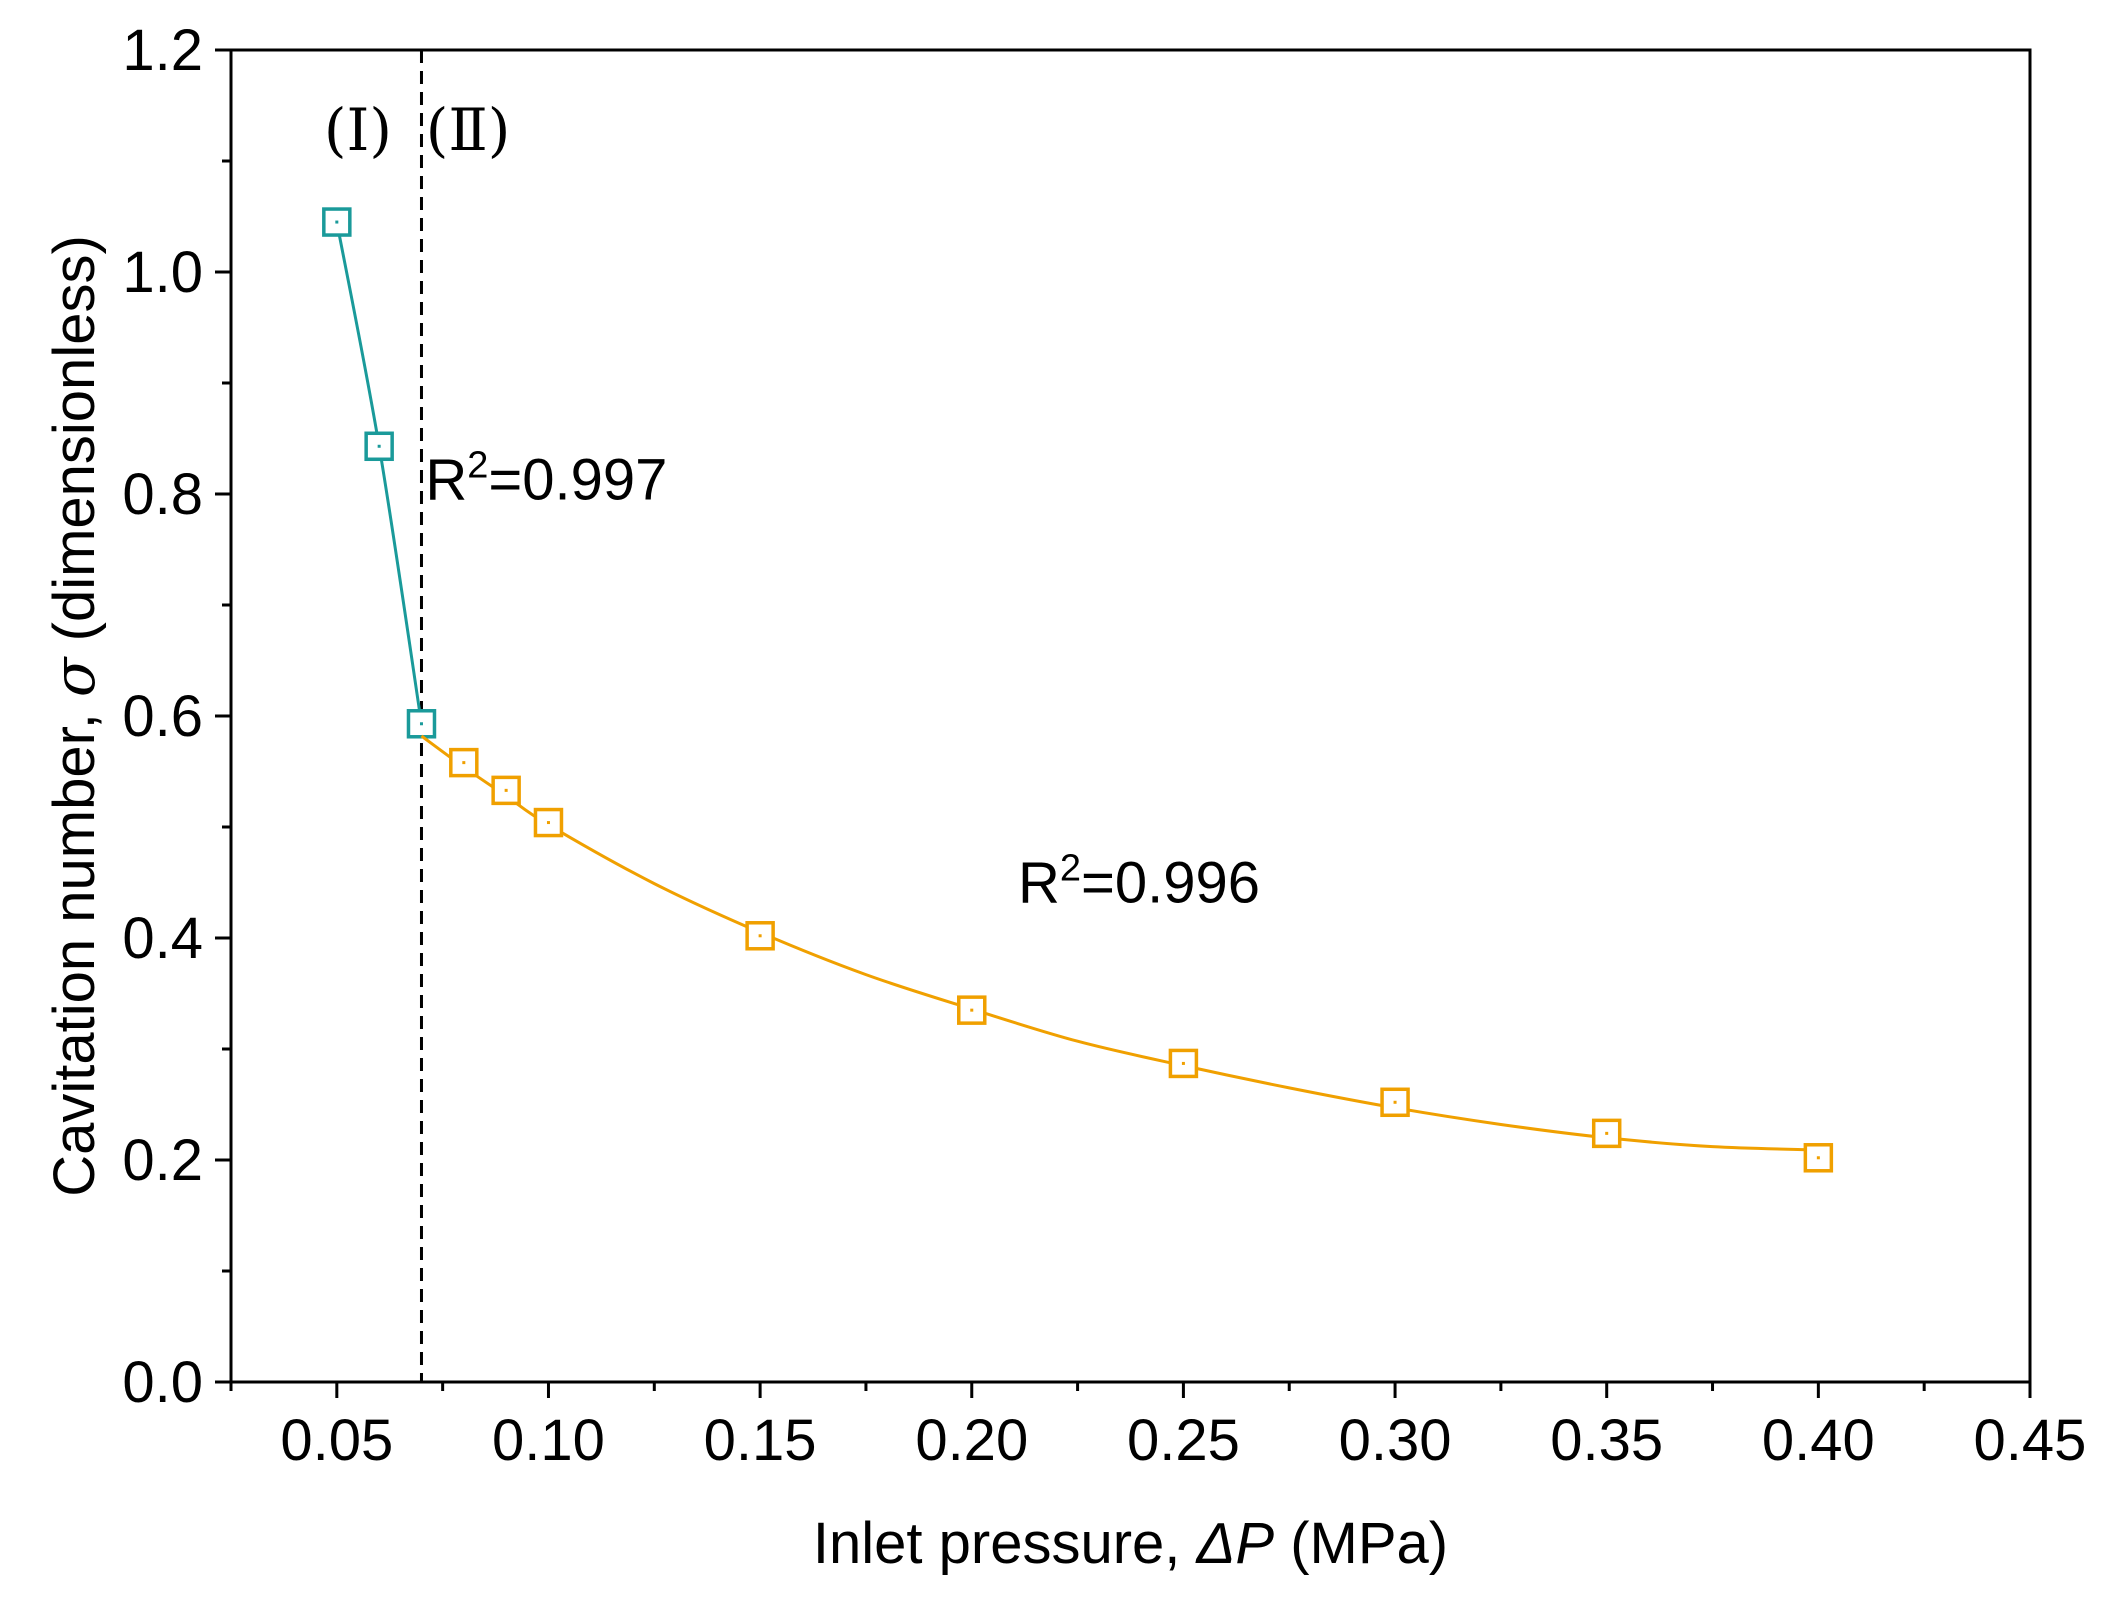 Image resolution: width=2117 pixels, height=1609 pixels. Describe the element at coordinates (760, 1440) in the screenshot. I see `x-tick-label: 0.15` at that location.